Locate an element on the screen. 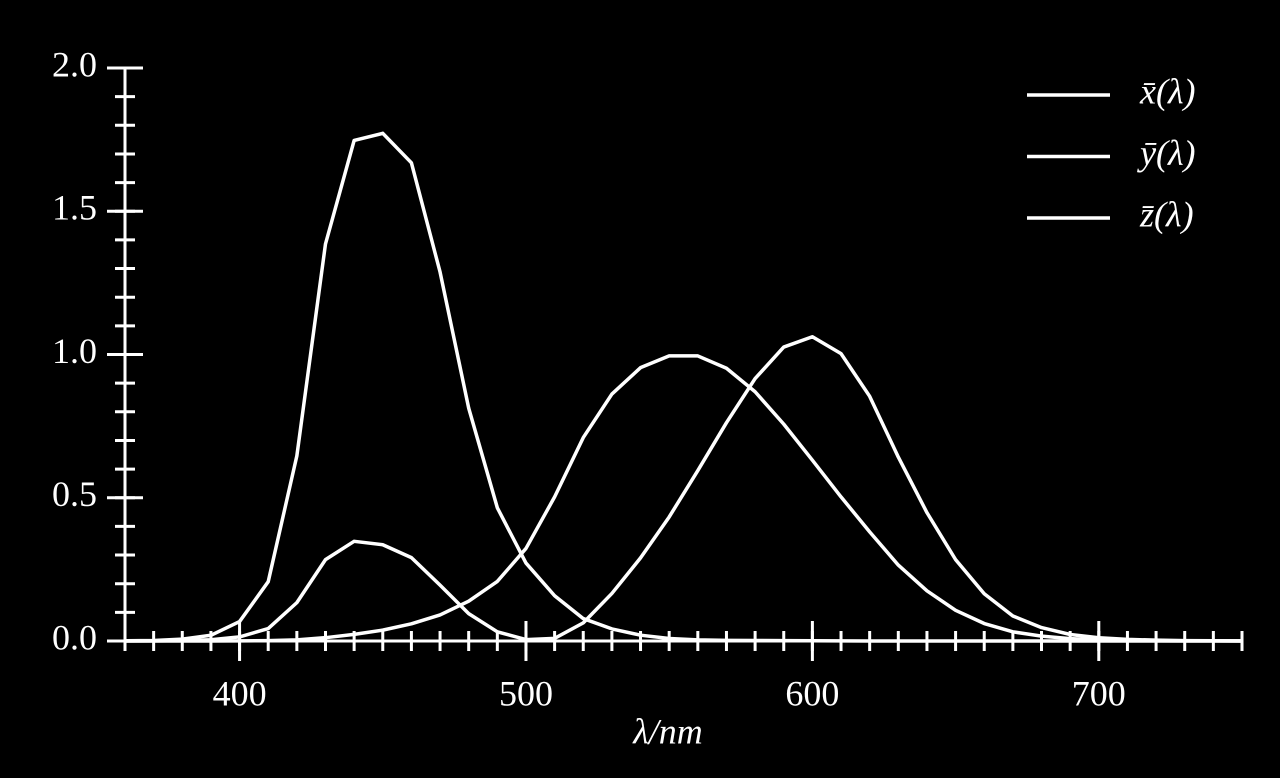 The width and height of the screenshot is (1280, 778). y-tick-label: 0.0 is located at coordinates (74, 637).